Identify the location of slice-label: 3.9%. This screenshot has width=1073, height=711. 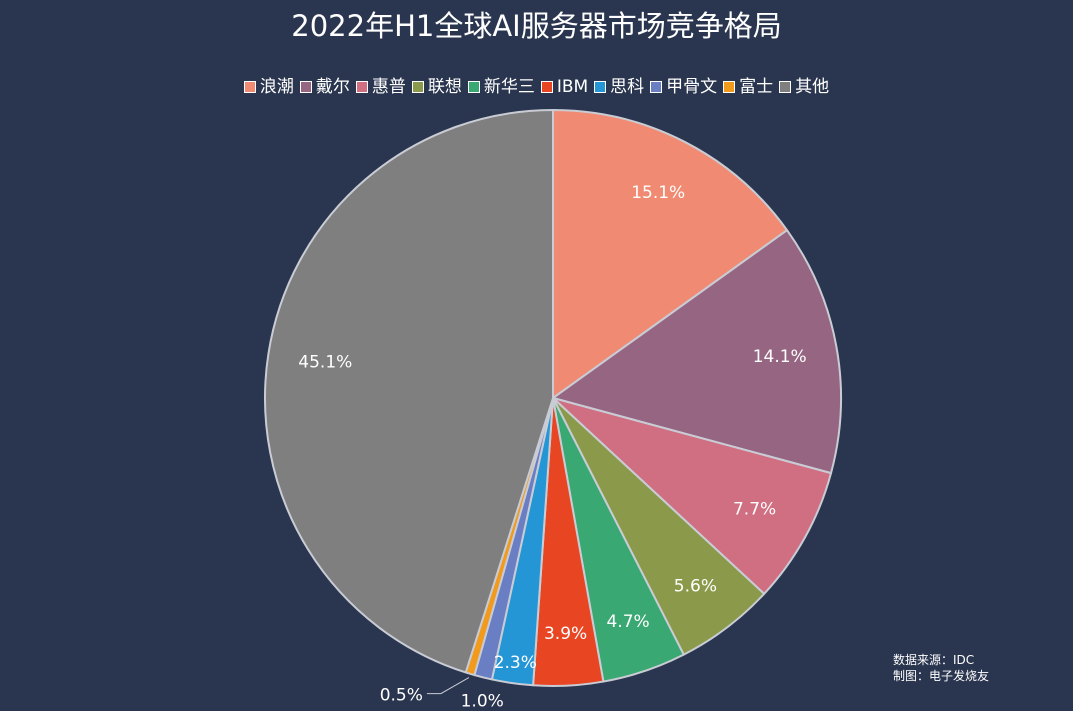
(565, 634).